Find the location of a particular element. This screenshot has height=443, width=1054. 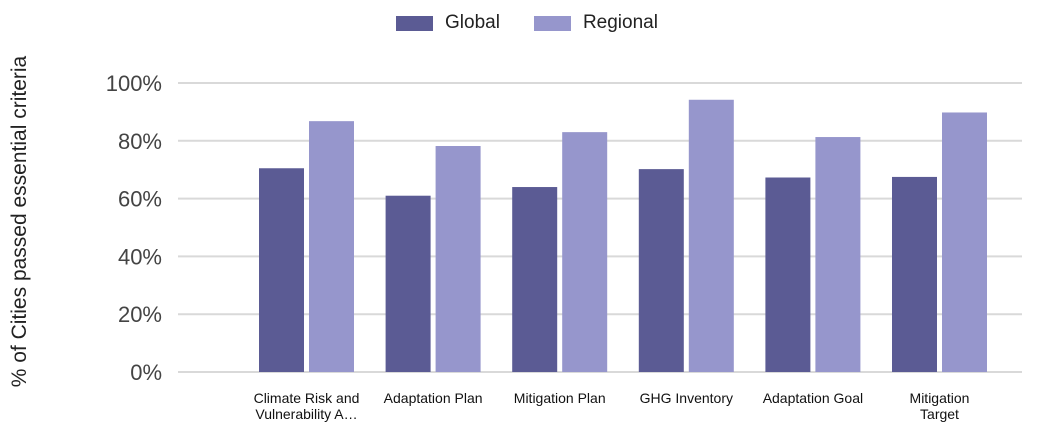

y-tick-label: 60% is located at coordinates (140, 199).